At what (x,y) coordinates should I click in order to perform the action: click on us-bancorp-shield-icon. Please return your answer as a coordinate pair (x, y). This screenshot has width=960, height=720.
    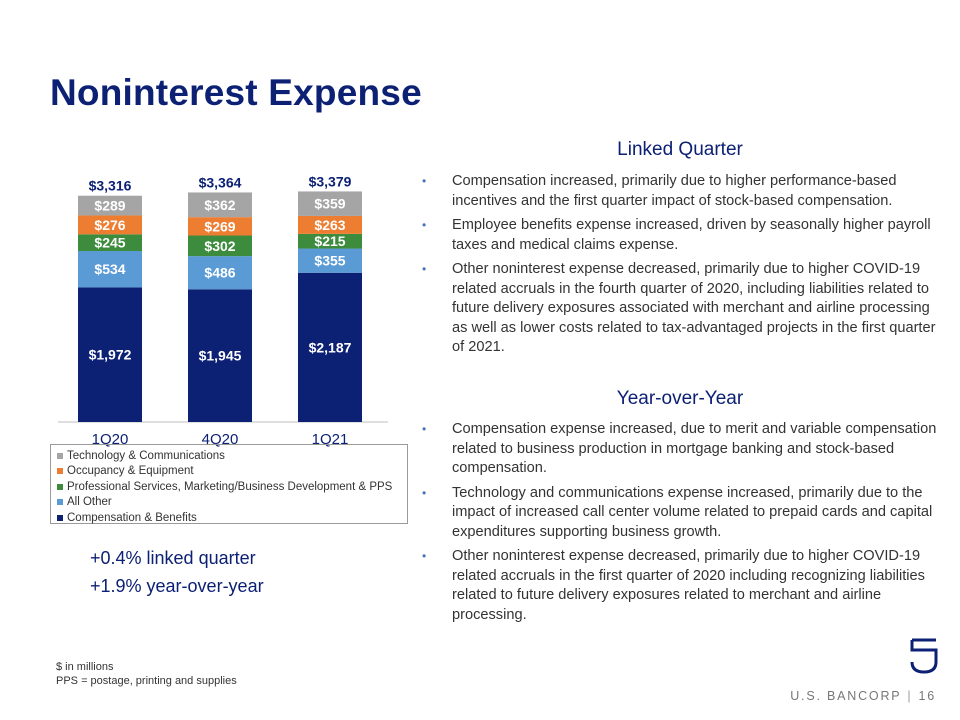
    Looking at the image, I should click on (924, 656).